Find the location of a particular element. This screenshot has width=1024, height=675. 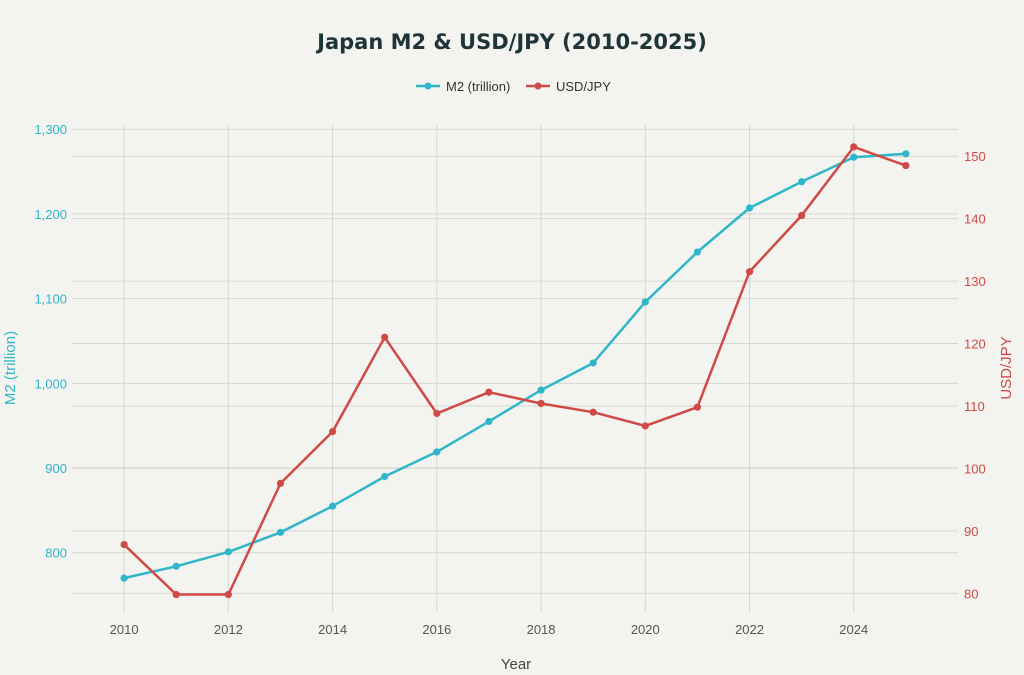

x-tick-label: 2020 is located at coordinates (645, 629).